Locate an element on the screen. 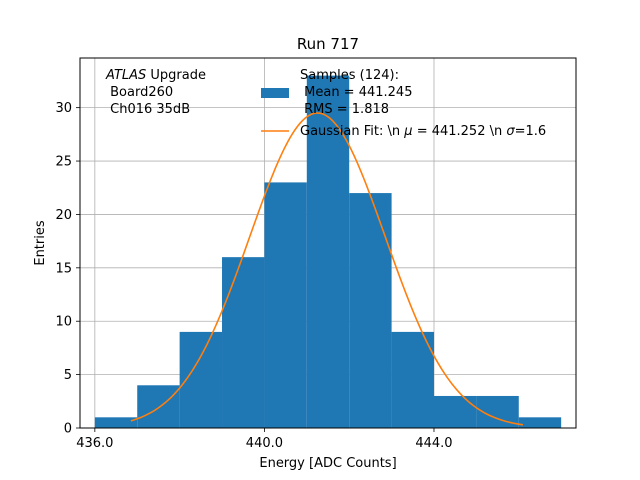 Image resolution: width=640 pixels, height=480 pixels. annotation-line-1: ATLAS Upgrade is located at coordinates (155, 75).